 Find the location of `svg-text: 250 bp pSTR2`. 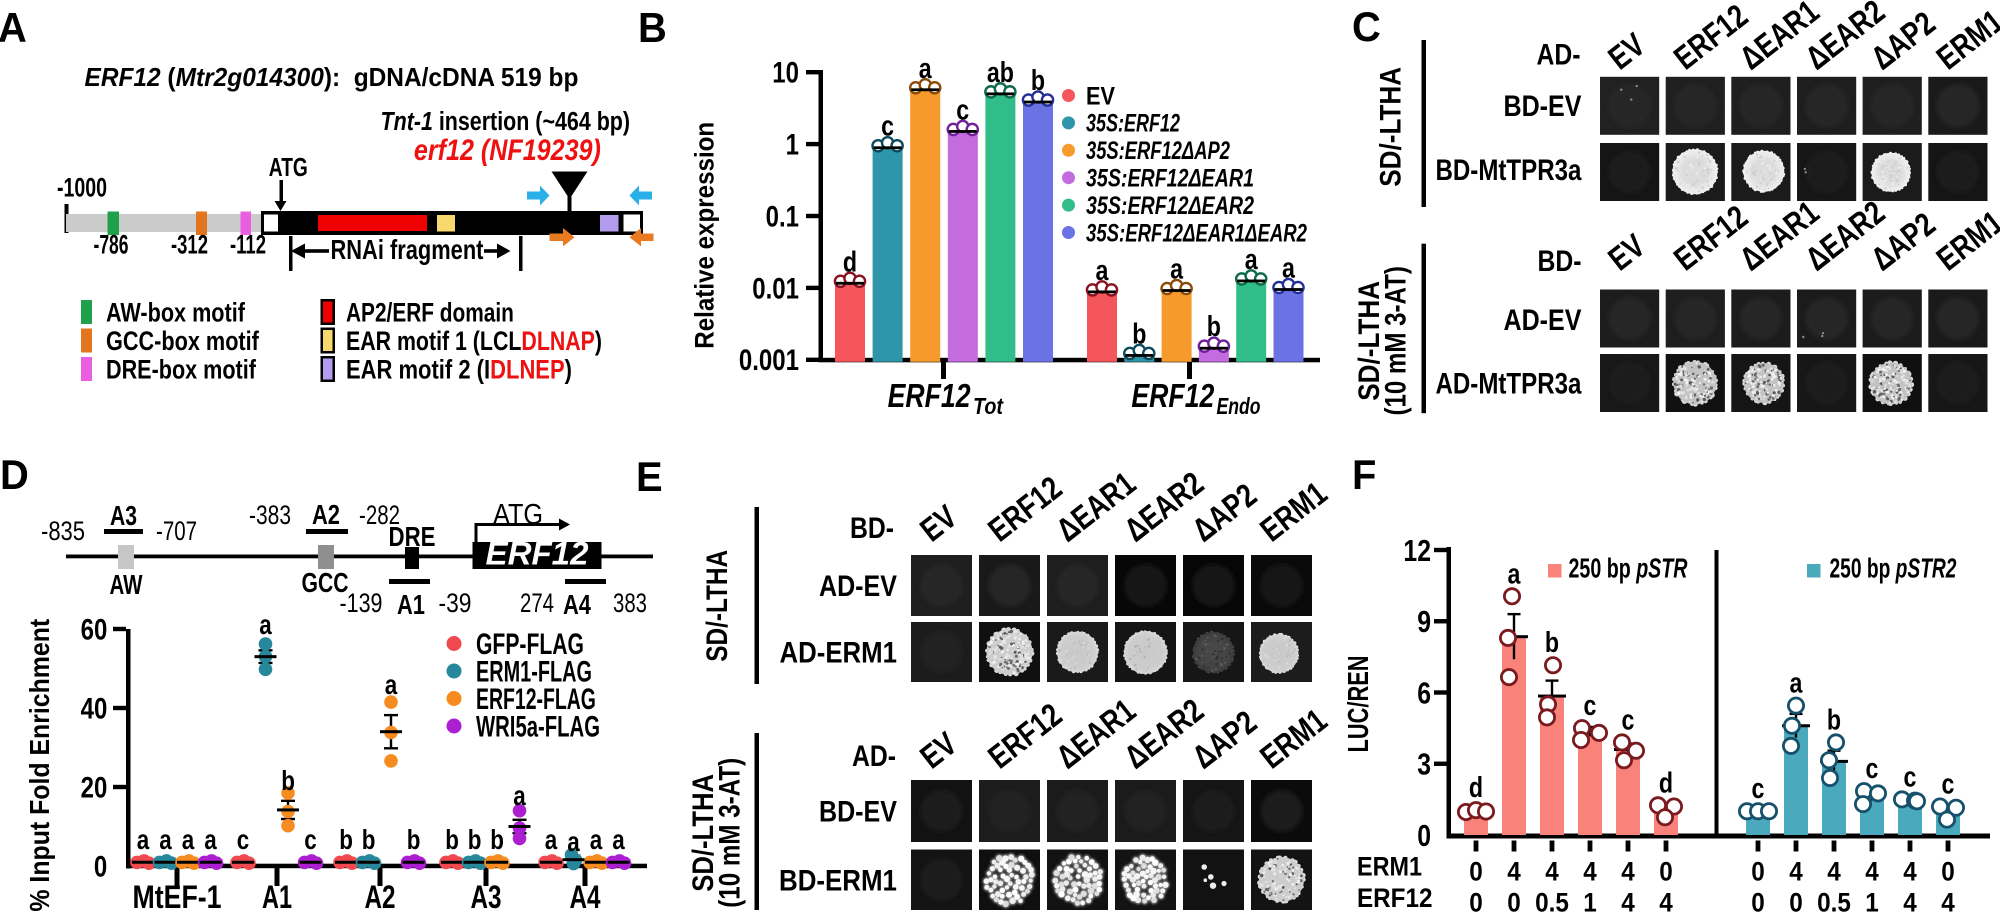

svg-text: 250 bp pSTR2 is located at coordinates (1893, 568).